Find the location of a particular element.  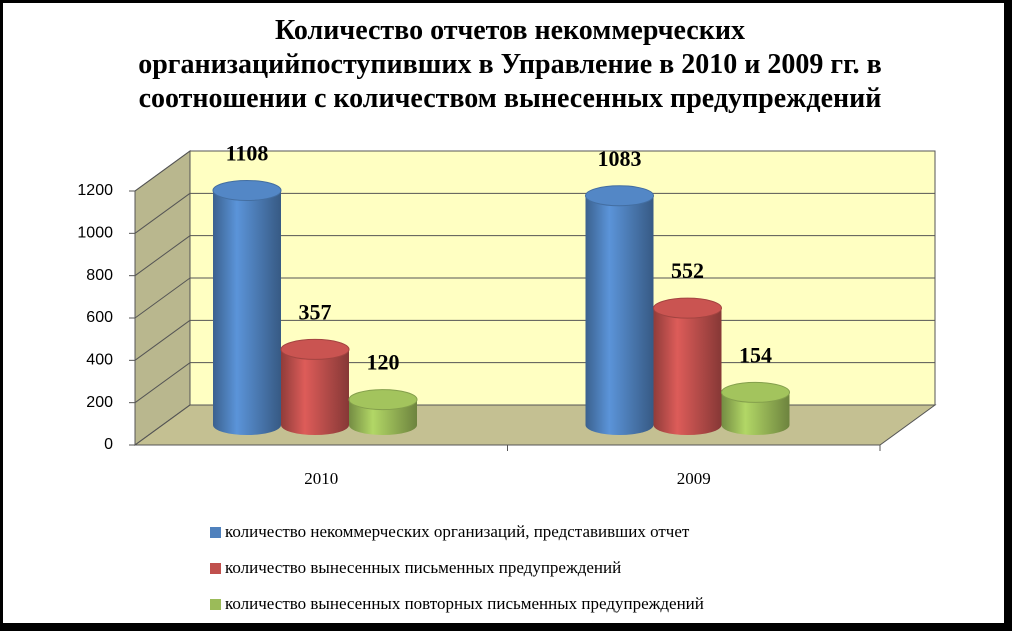

value-label: 120 is located at coordinates (383, 362).